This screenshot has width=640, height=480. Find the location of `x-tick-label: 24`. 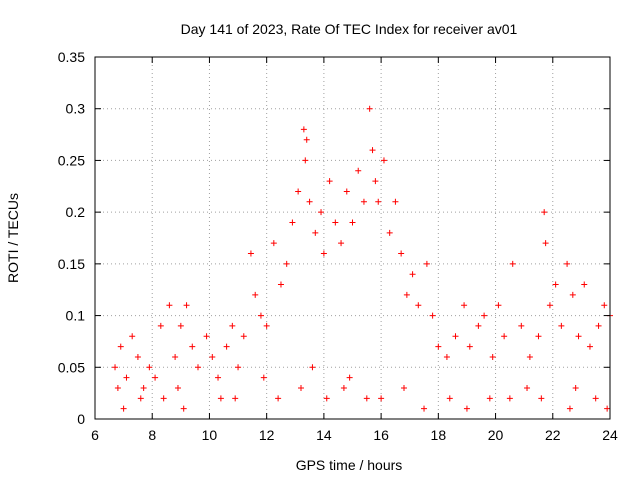

x-tick-label: 24 is located at coordinates (610, 435).